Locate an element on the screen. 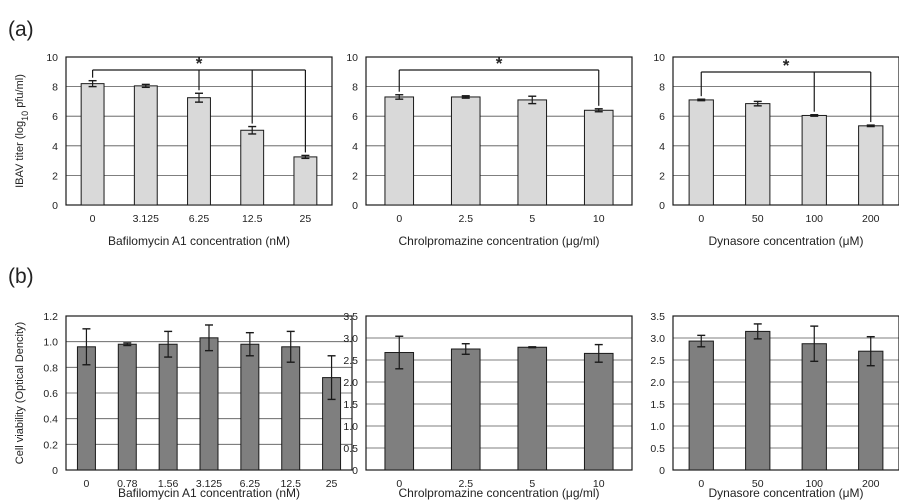 The image size is (899, 503). y-tick-label: 8 is located at coordinates (662, 88).